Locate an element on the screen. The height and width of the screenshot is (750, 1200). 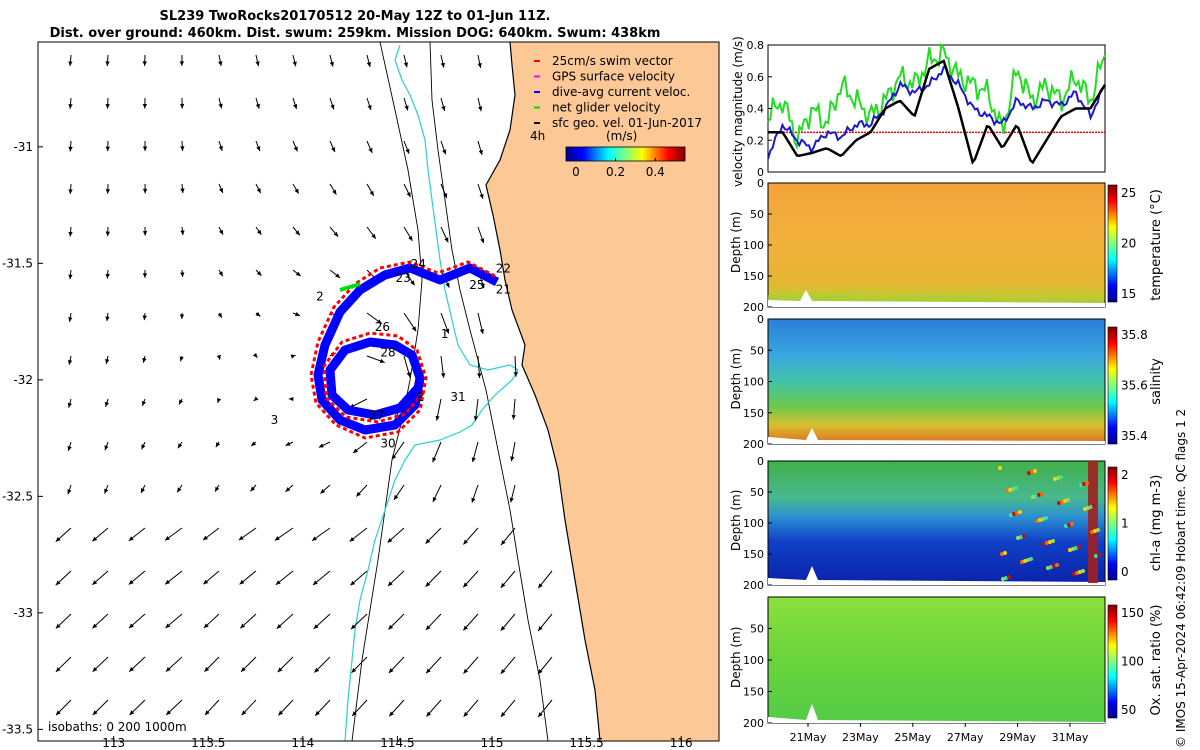
day-label: 2 is located at coordinates (420, 397).